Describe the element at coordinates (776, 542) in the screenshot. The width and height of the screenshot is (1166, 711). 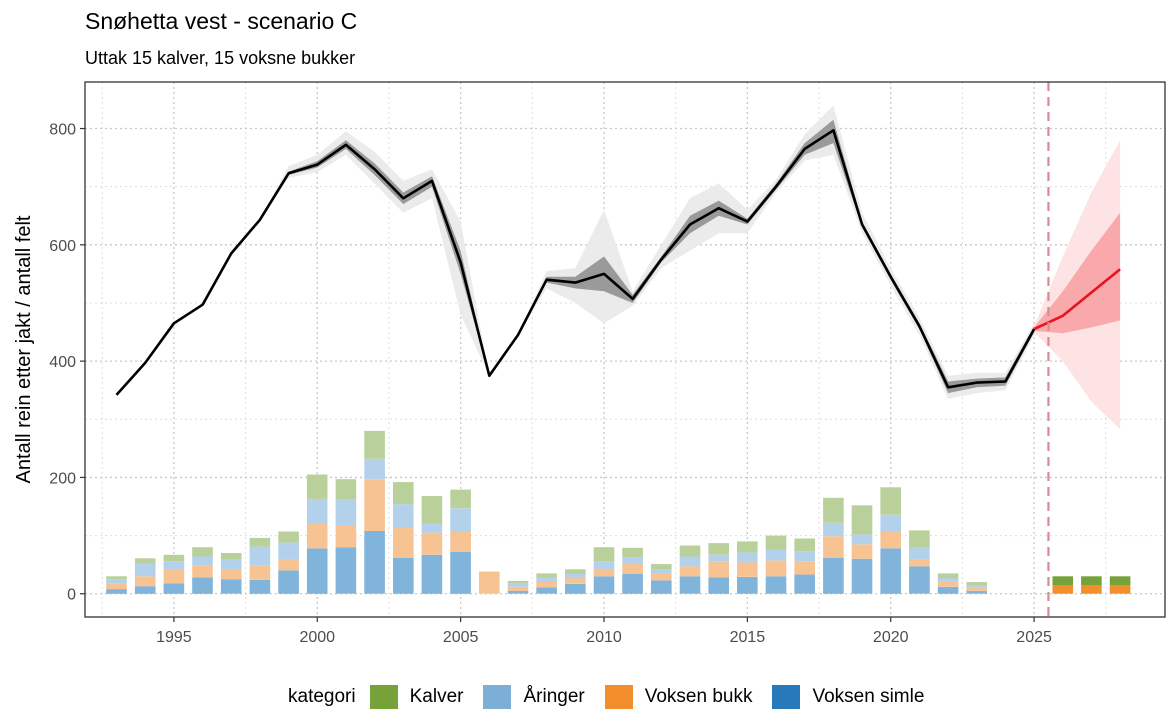
I see `bar-kalver-2016` at that location.